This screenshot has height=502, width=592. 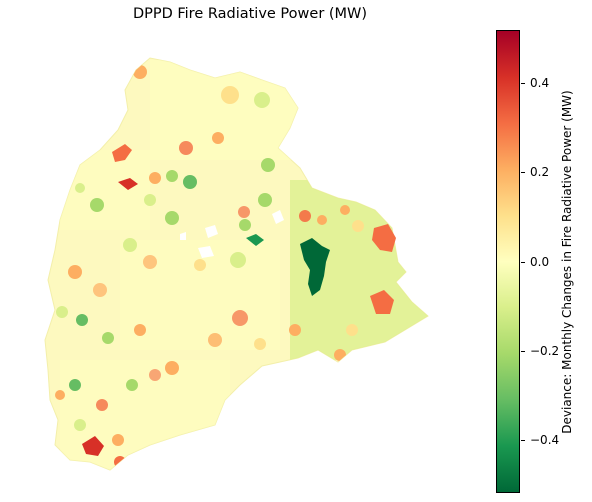 I want to click on colorbar, so click(x=508, y=261).